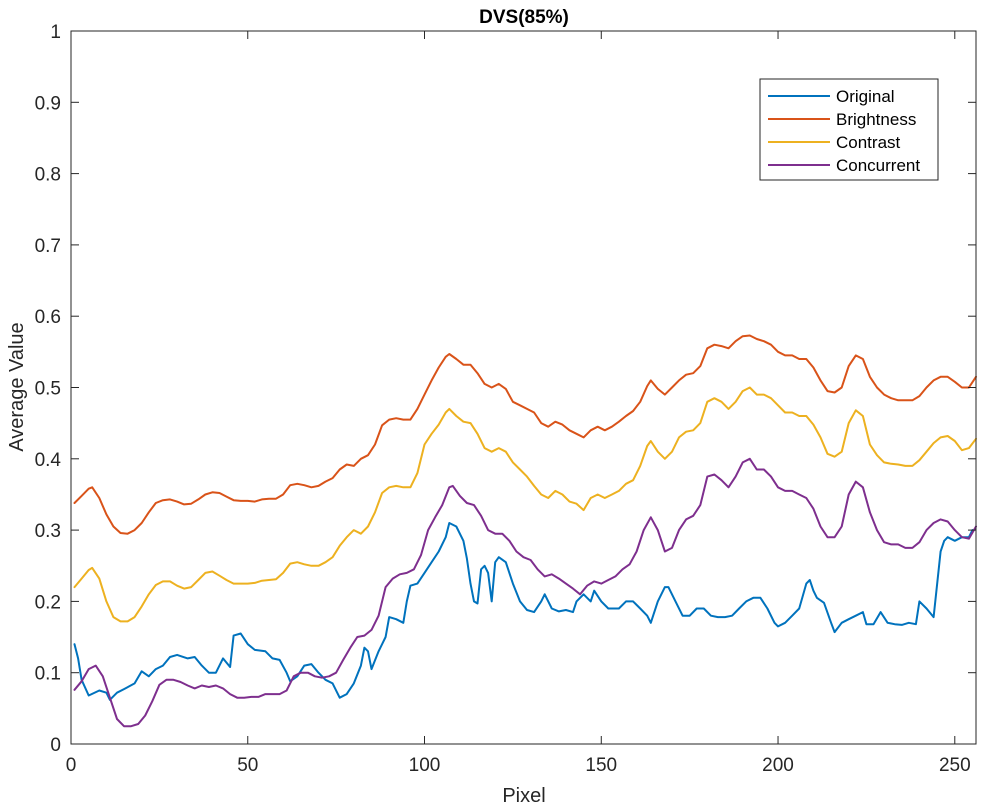 Image resolution: width=987 pixels, height=811 pixels. I want to click on x-tick-label: 250, so click(955, 765).